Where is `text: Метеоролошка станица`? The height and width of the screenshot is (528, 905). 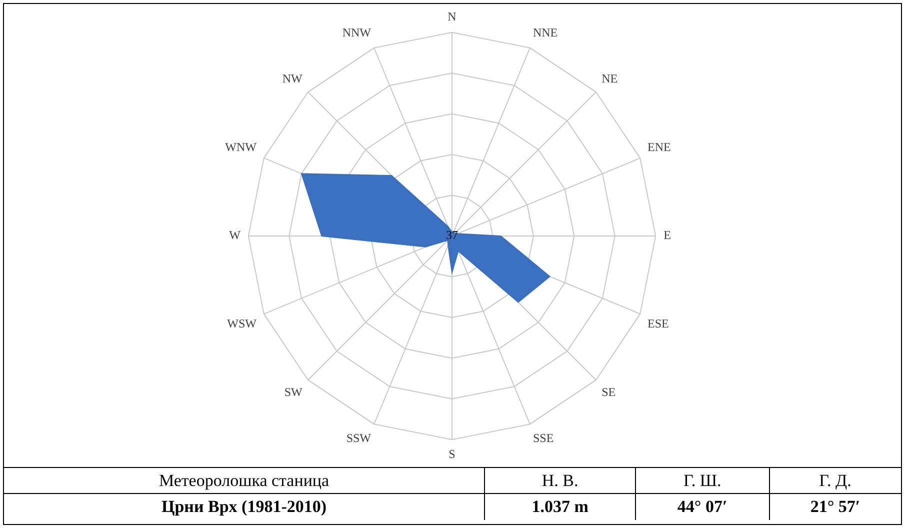 text: Метеоролошка станица is located at coordinates (244, 481).